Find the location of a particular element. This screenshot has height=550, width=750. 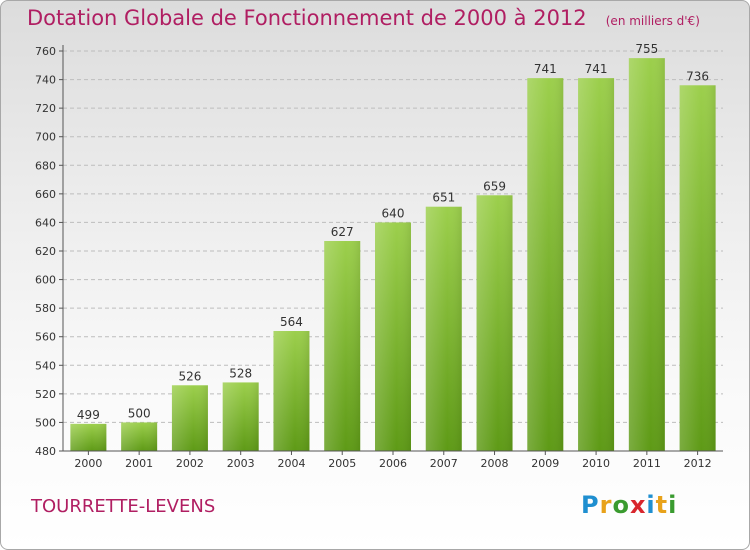

y-tick-label: 540 is located at coordinates (45, 365).